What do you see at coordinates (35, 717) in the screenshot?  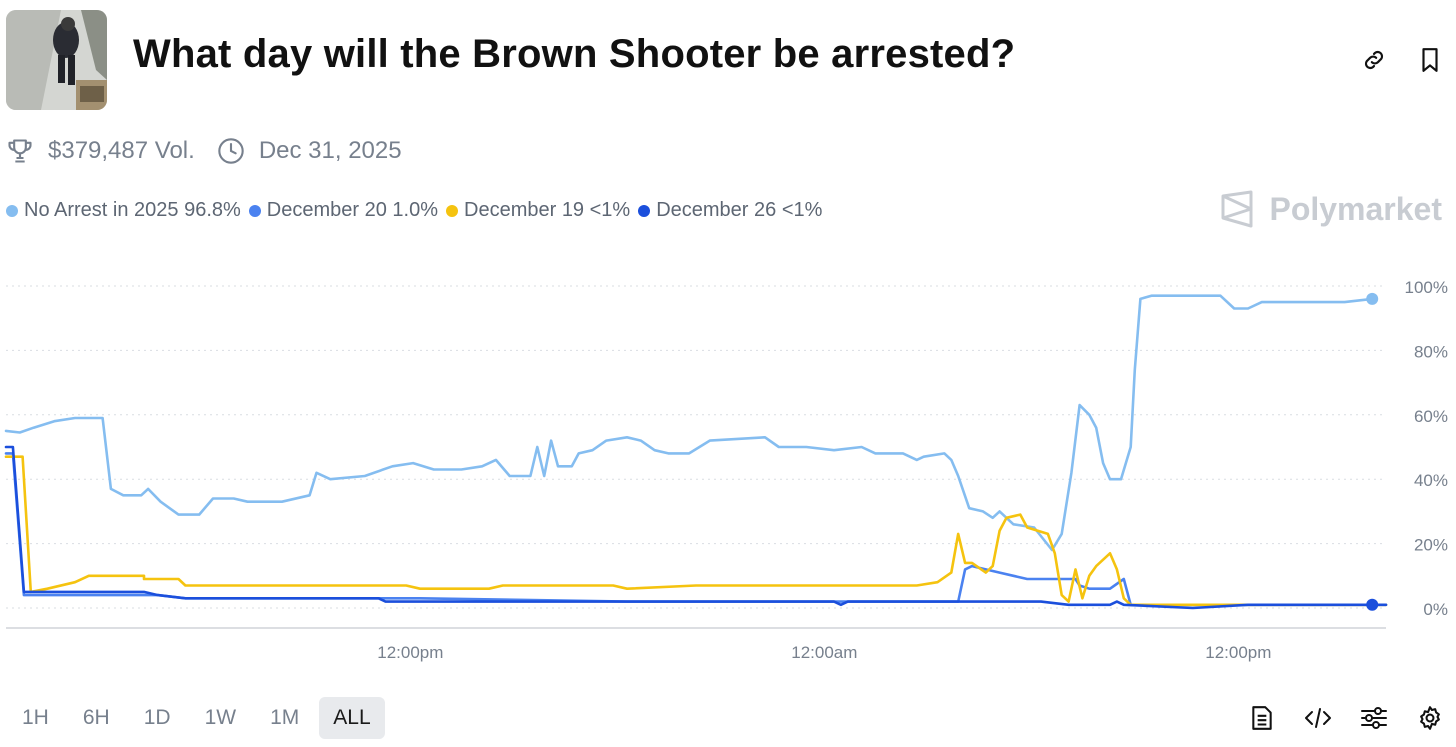 I see `tab-1h: 1H` at bounding box center [35, 717].